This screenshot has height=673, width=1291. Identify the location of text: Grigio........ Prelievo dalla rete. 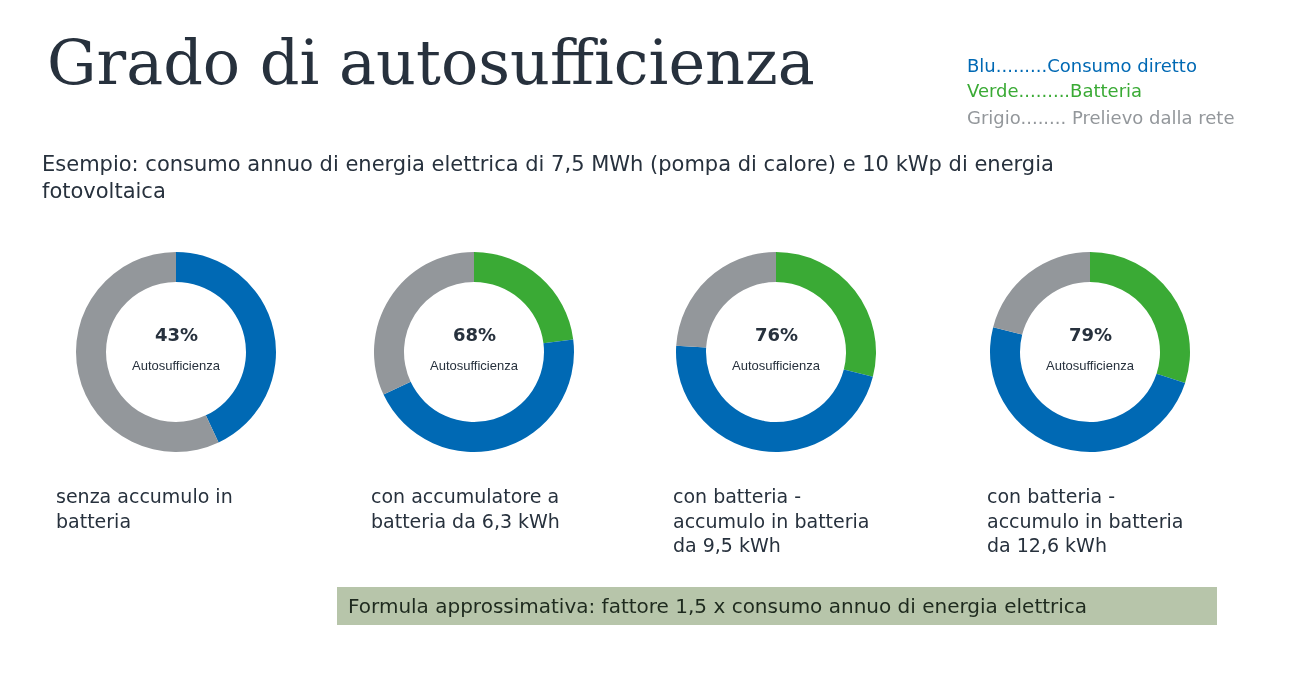
(1101, 117).